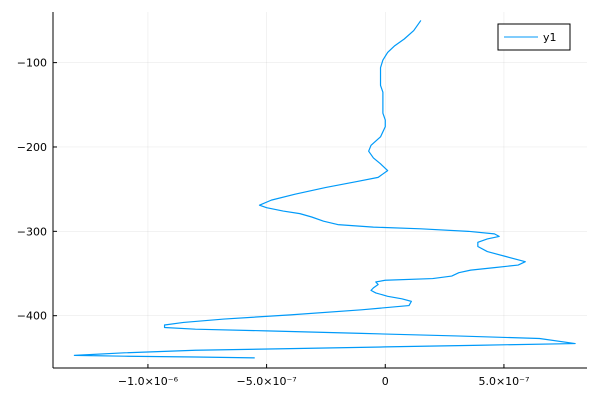 The width and height of the screenshot is (600, 400). Describe the element at coordinates (32, 147) in the screenshot. I see `y-tick-label: −200` at that location.